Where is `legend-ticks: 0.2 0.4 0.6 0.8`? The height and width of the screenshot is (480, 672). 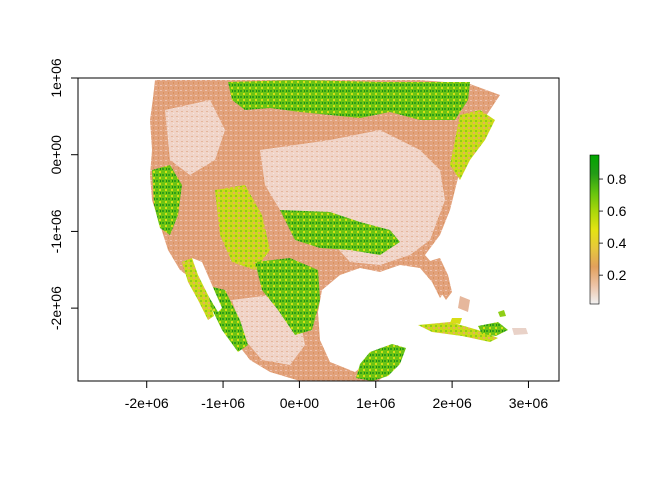 legend-ticks: 0.2 0.4 0.6 0.8 is located at coordinates (613, 227).